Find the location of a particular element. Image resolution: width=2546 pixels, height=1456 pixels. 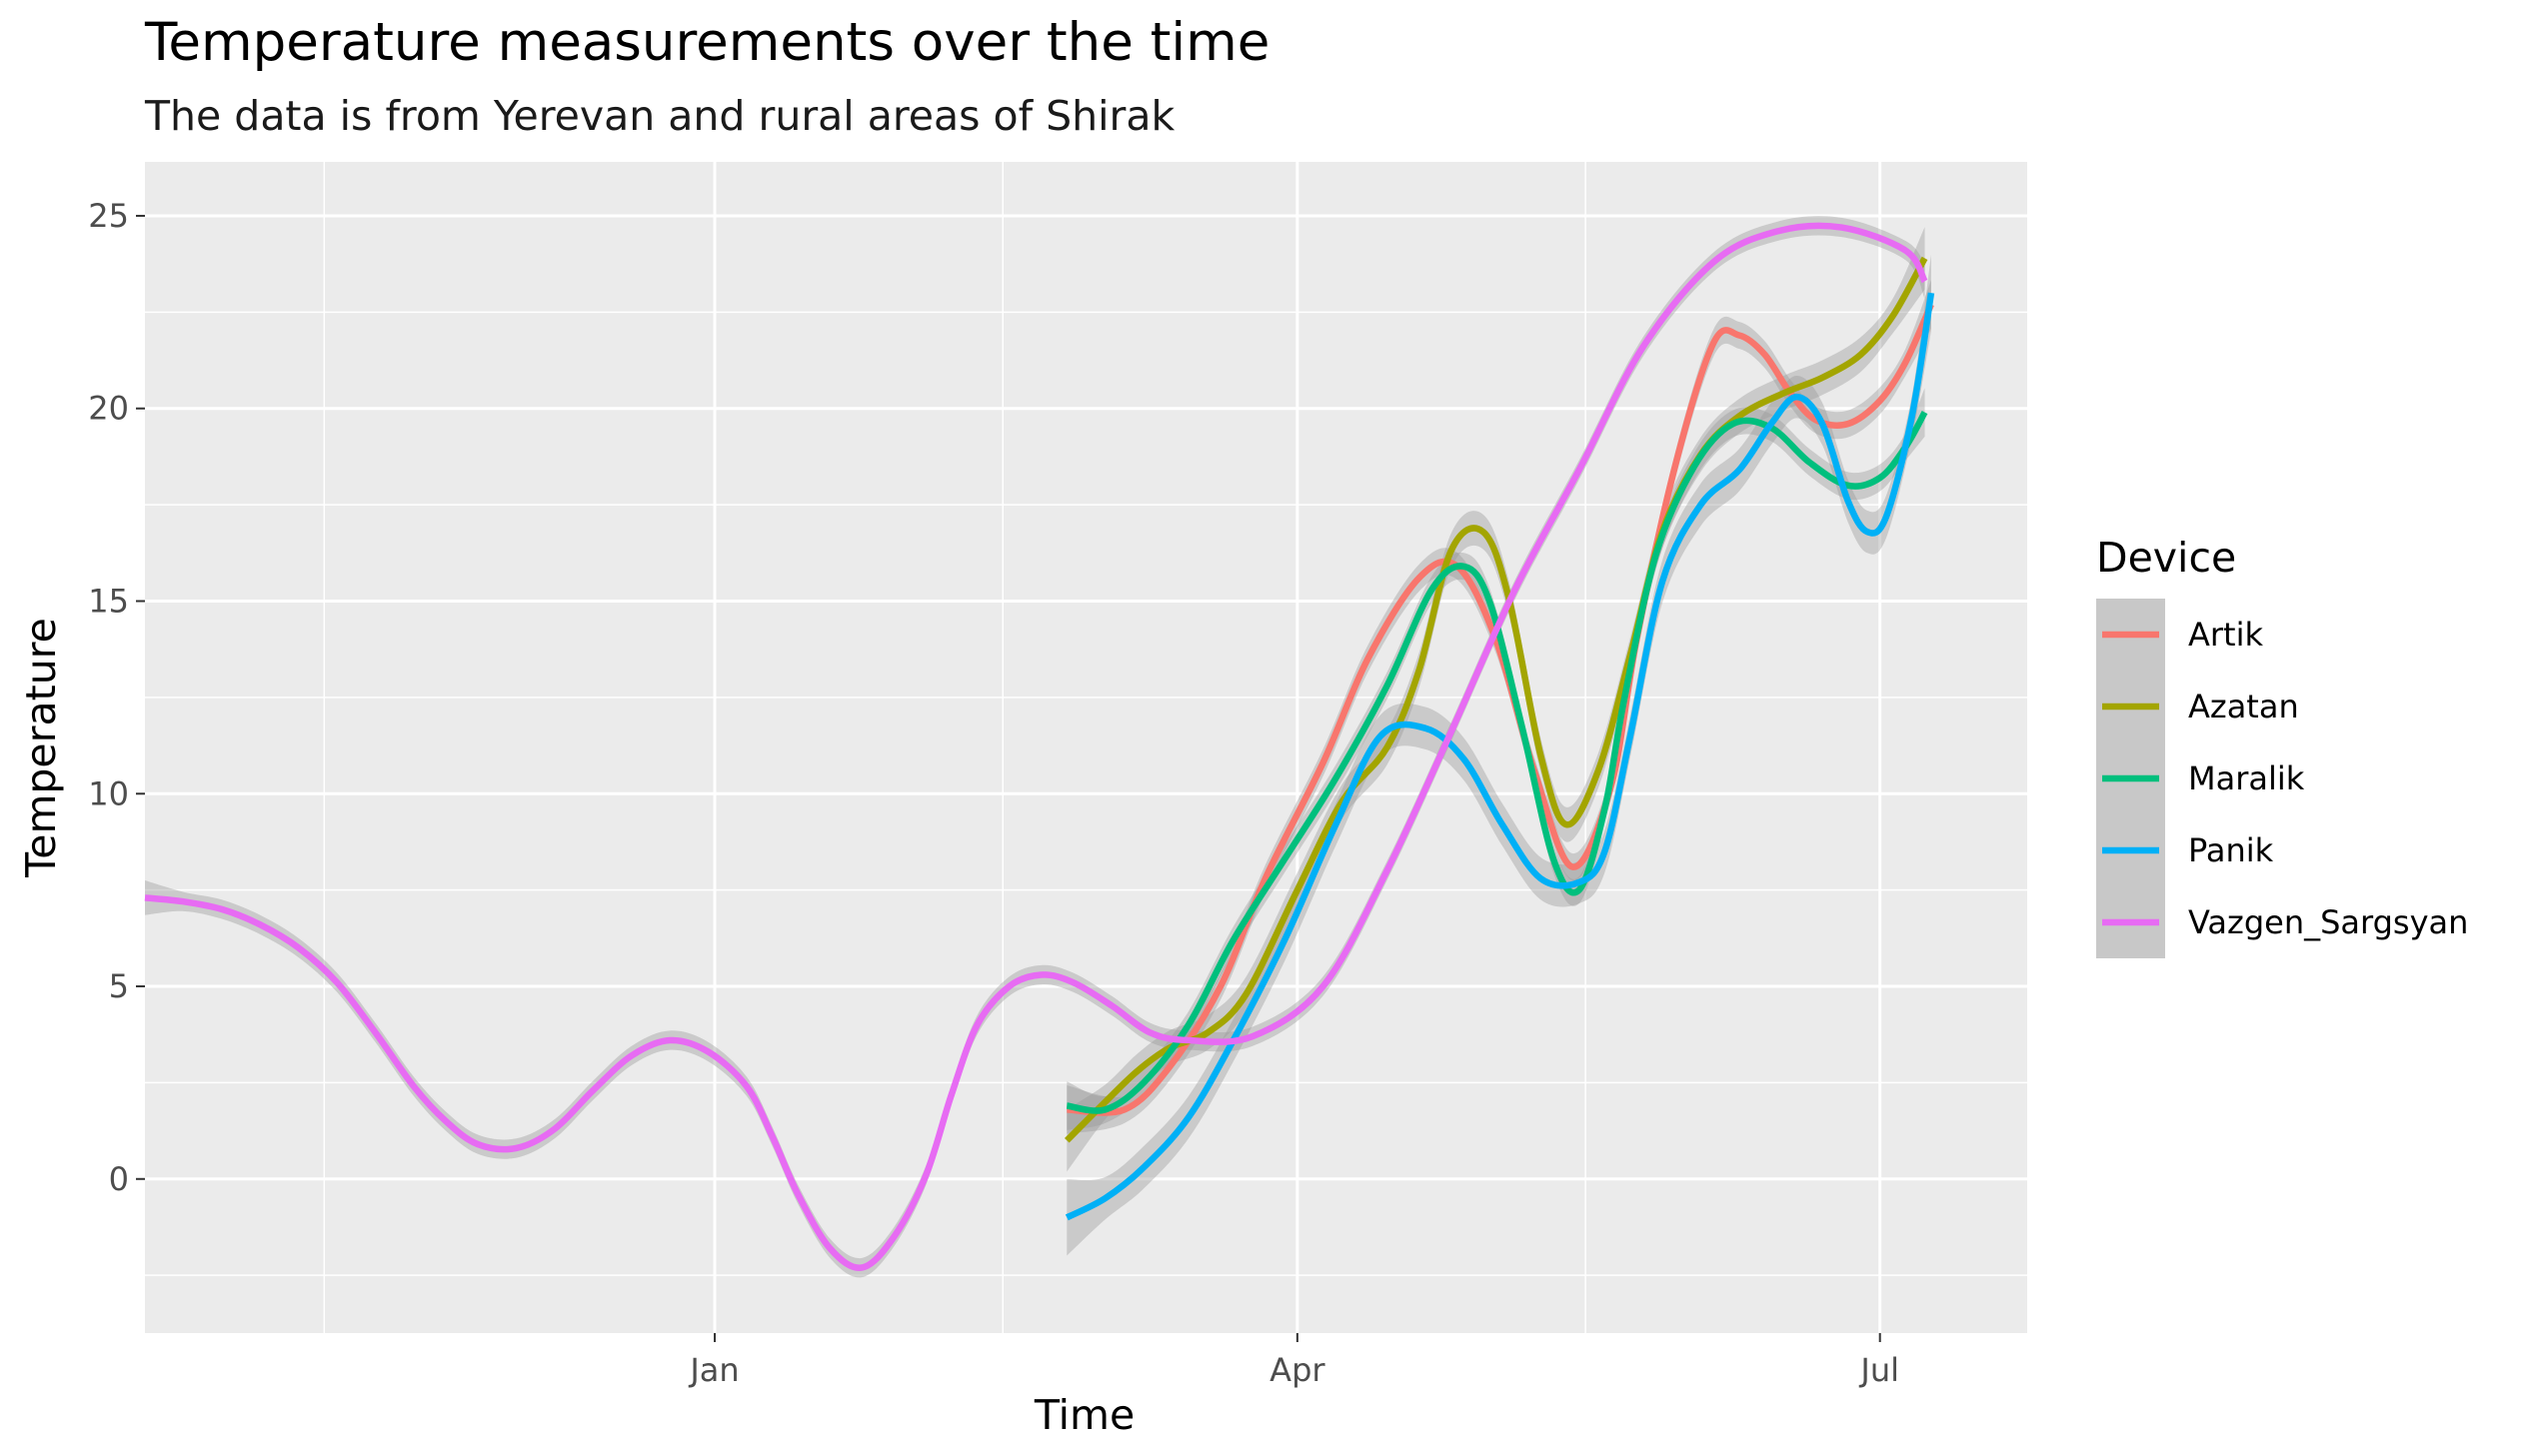

y-axis-title: Temperature is located at coordinates (41, 748).